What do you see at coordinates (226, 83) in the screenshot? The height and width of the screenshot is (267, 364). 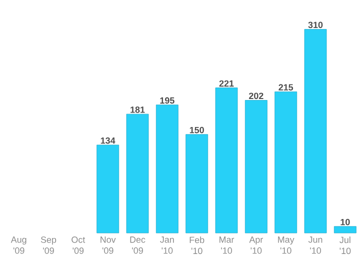 I see `data-label: 221` at bounding box center [226, 83].